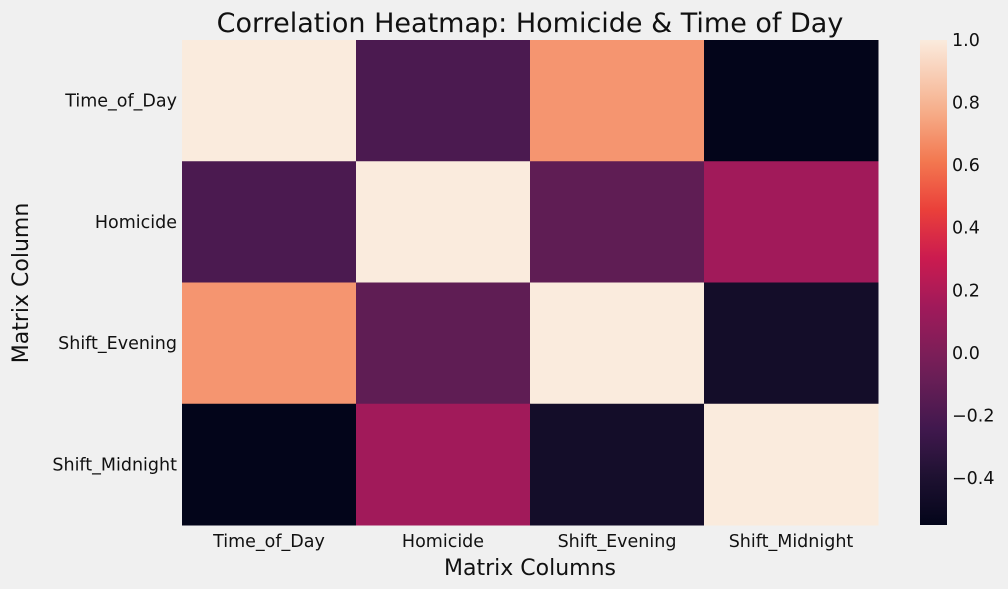 The height and width of the screenshot is (589, 1008). What do you see at coordinates (120, 102) in the screenshot?
I see `y-tick-label: Time_of_Day` at bounding box center [120, 102].